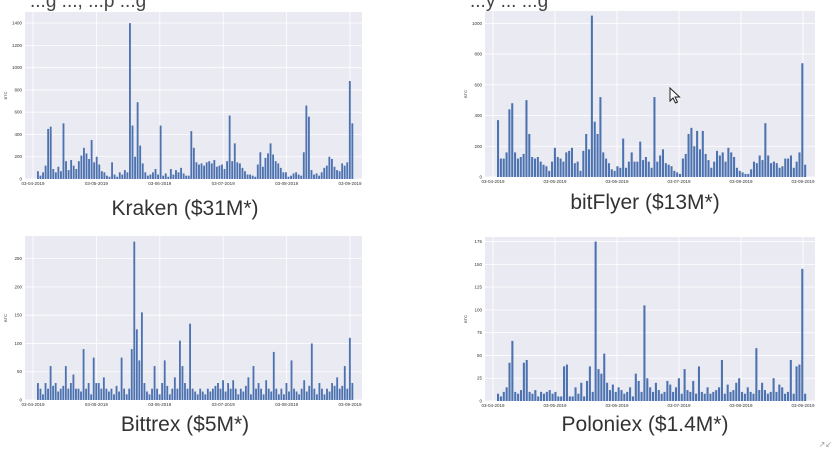  What do you see at coordinates (679, 405) in the screenshot?
I see `poloniex-xtick-label: 03-07-2019` at bounding box center [679, 405].